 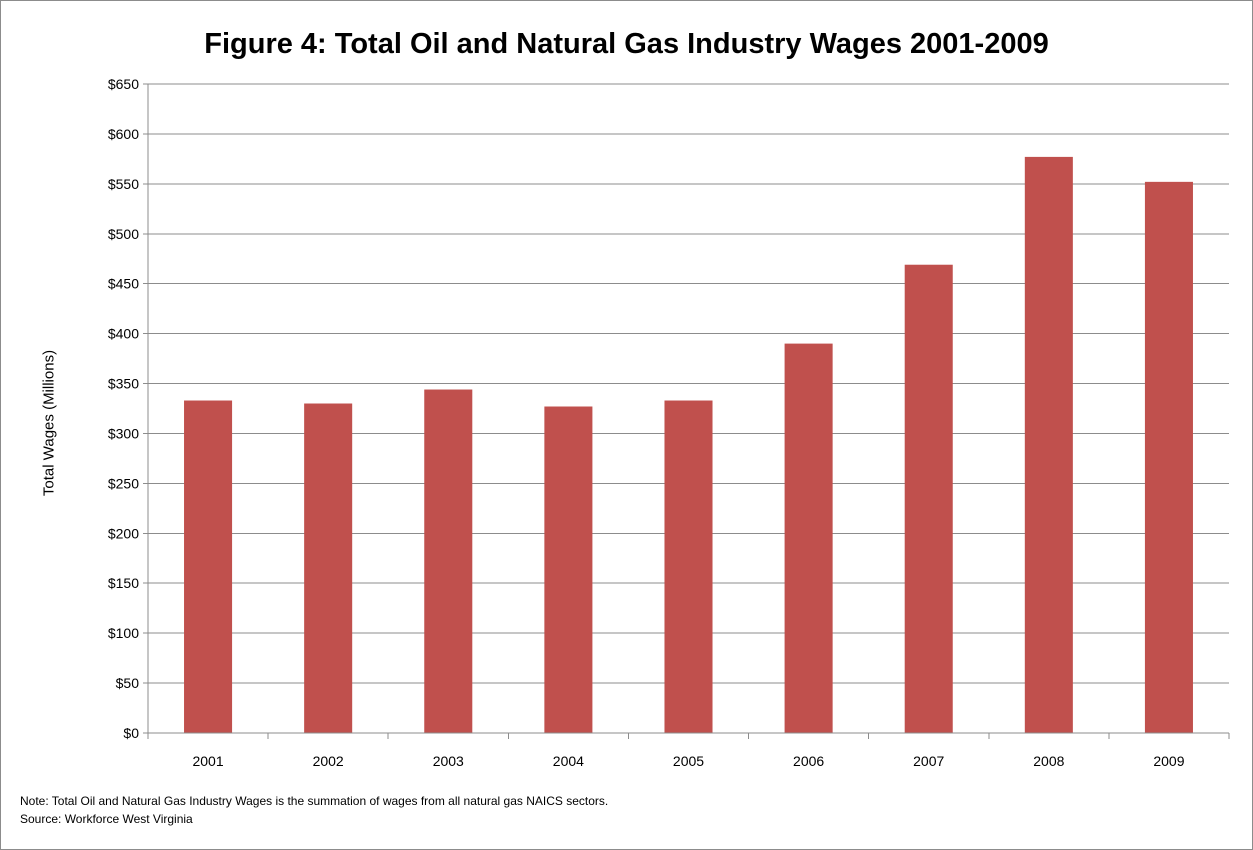 I want to click on x-tick-label: 2006, so click(x=808, y=761).